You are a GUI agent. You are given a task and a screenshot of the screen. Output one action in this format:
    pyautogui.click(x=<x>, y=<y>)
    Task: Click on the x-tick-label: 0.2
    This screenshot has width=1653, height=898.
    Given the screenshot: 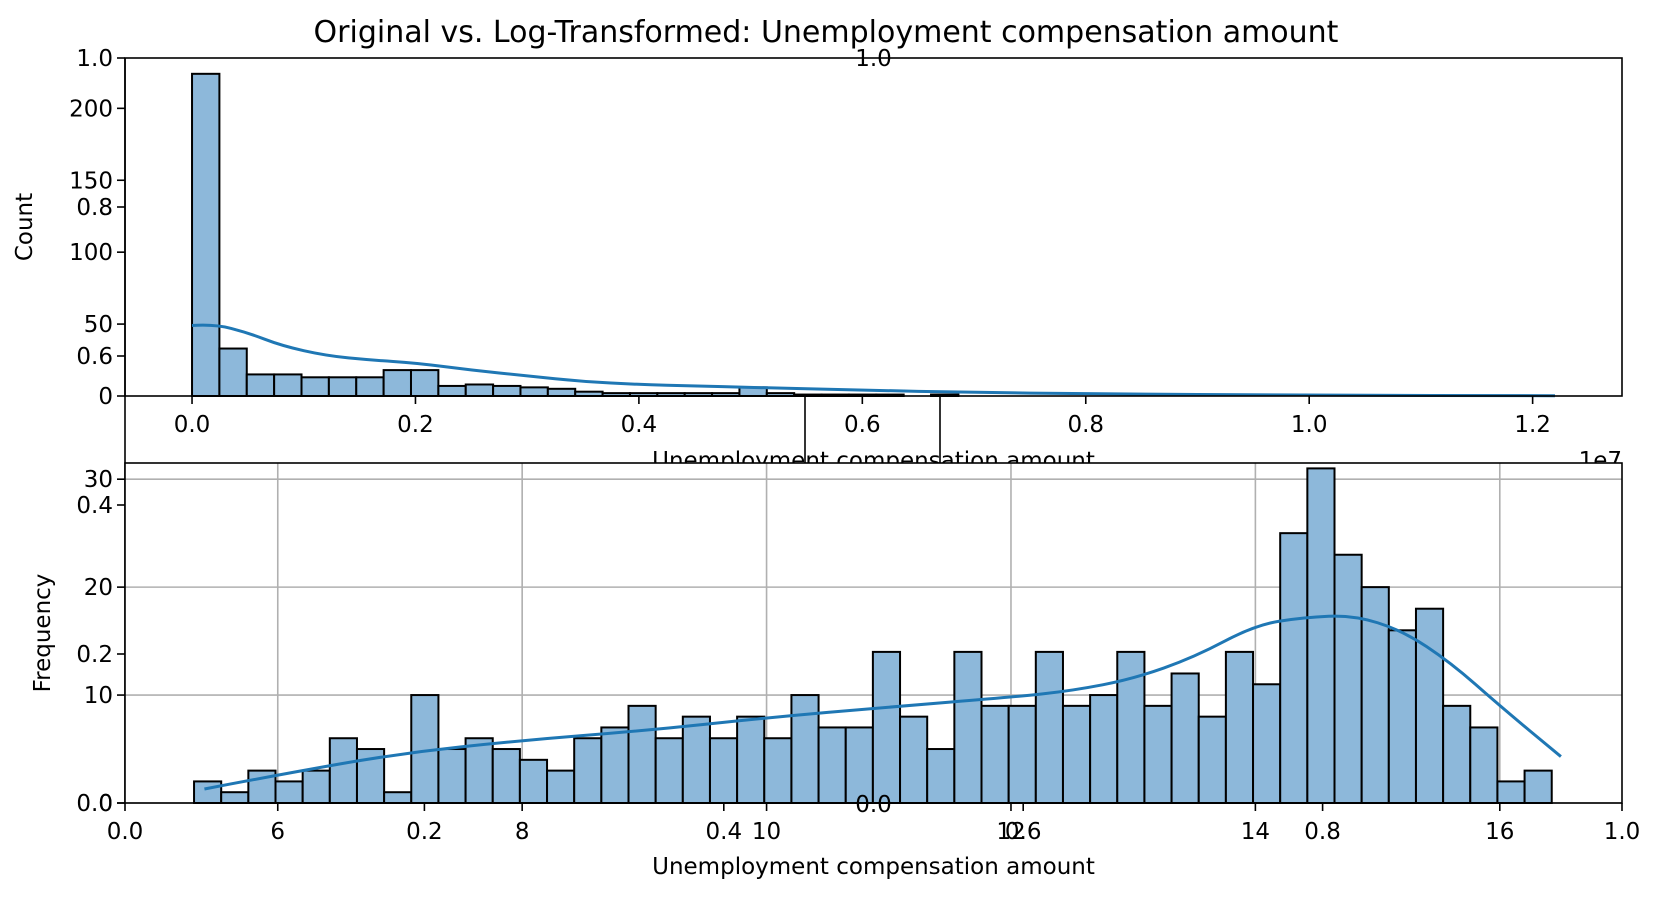 What is the action you would take?
    pyautogui.click(x=415, y=425)
    